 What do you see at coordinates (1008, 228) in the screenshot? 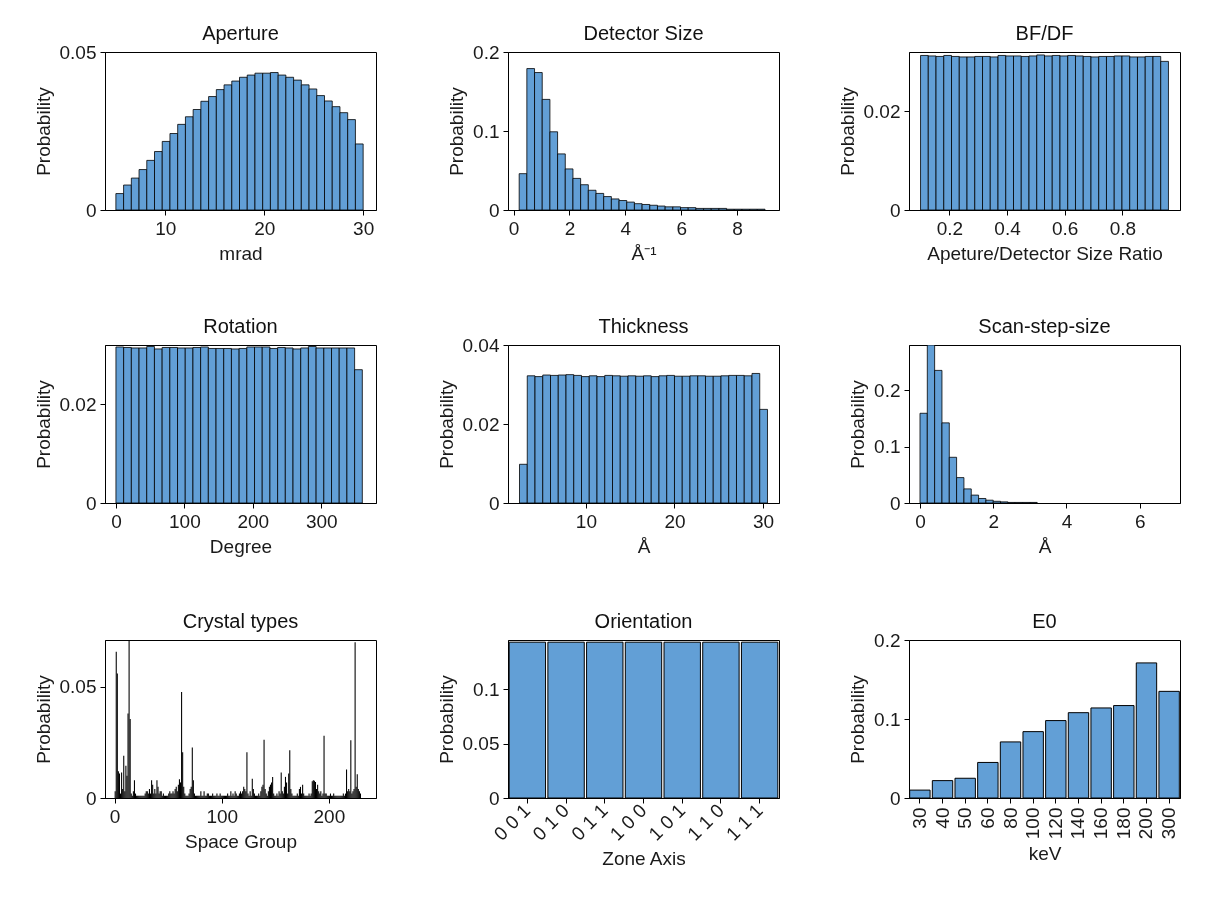
I see `x-tick-label: 0.4` at bounding box center [1008, 228].